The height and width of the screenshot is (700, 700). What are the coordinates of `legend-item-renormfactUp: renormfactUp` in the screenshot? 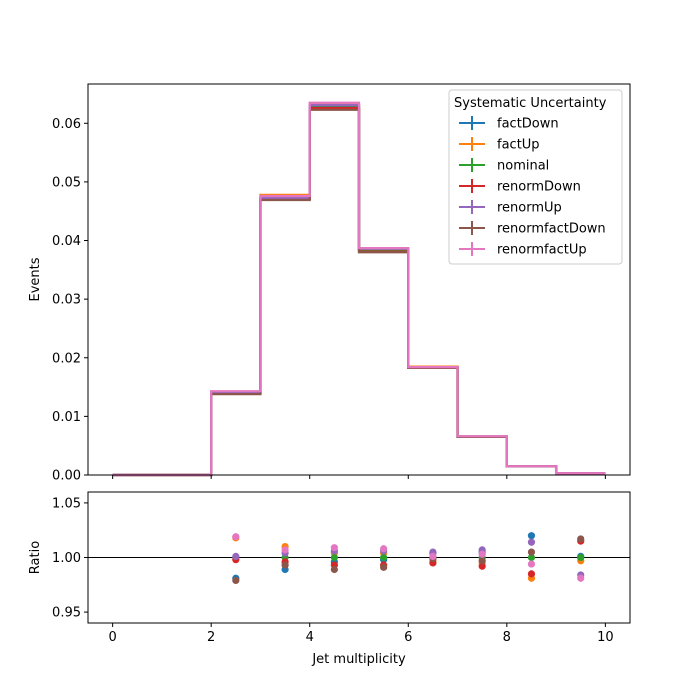 It's located at (523, 250).